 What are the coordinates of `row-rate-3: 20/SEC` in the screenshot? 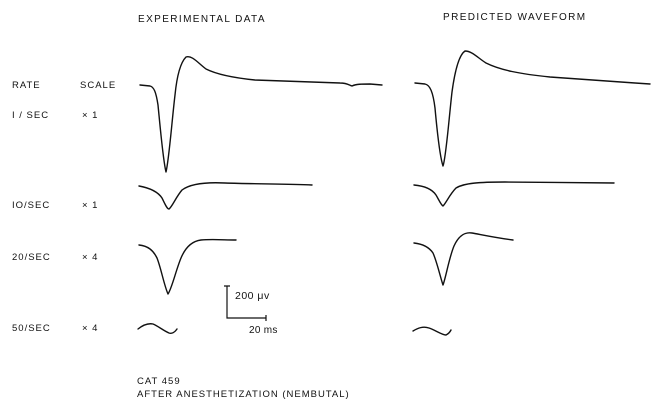 It's located at (31, 257).